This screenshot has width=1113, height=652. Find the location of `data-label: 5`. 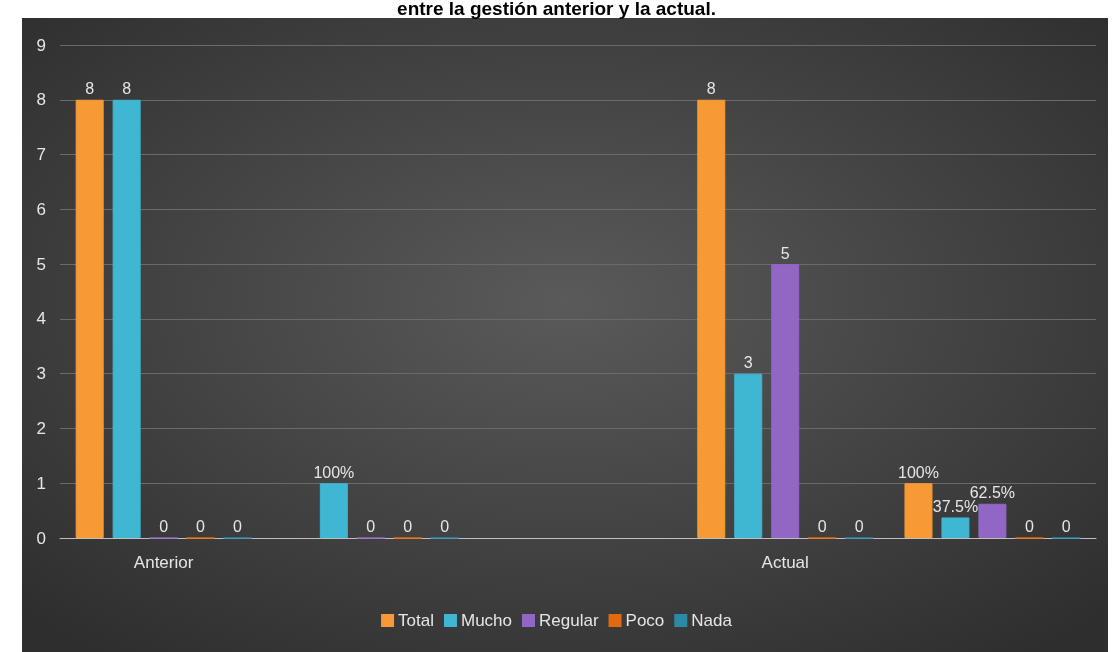

data-label: 5 is located at coordinates (785, 253).